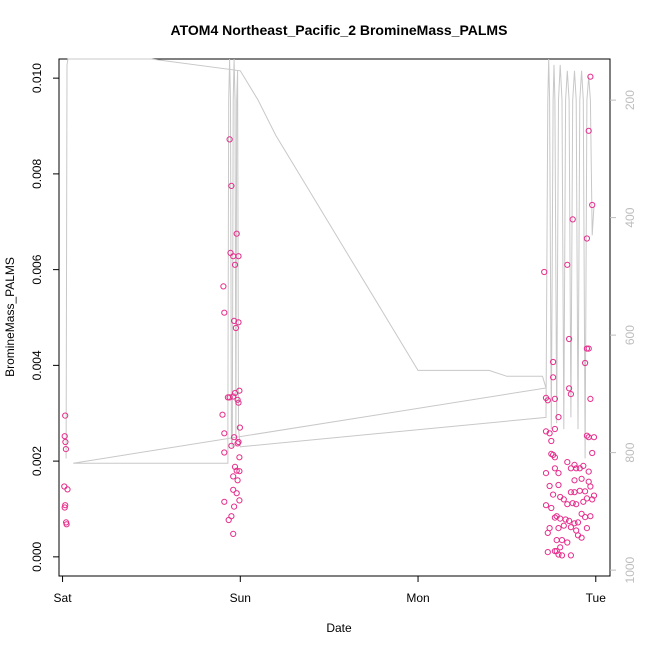 The image size is (650, 650). What do you see at coordinates (37, 461) in the screenshot?
I see `y-tick-label: 0.002` at bounding box center [37, 461].